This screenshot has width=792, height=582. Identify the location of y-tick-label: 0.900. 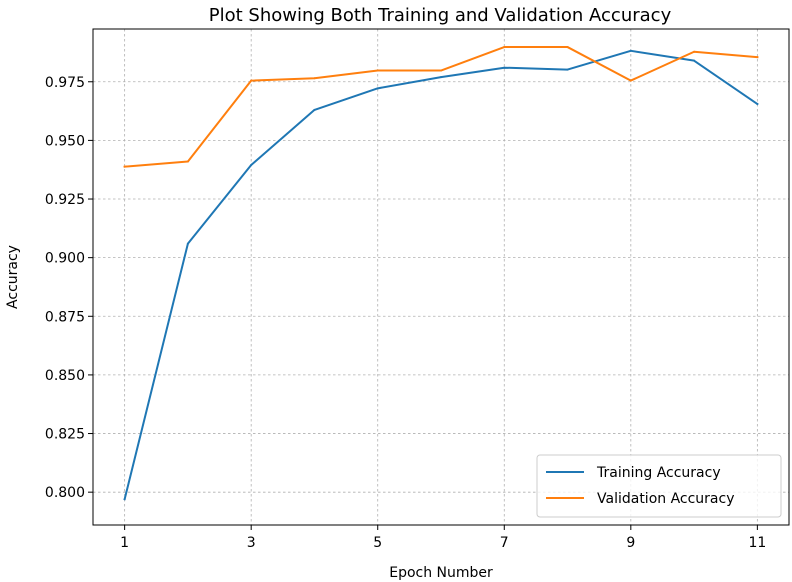
(65, 259).